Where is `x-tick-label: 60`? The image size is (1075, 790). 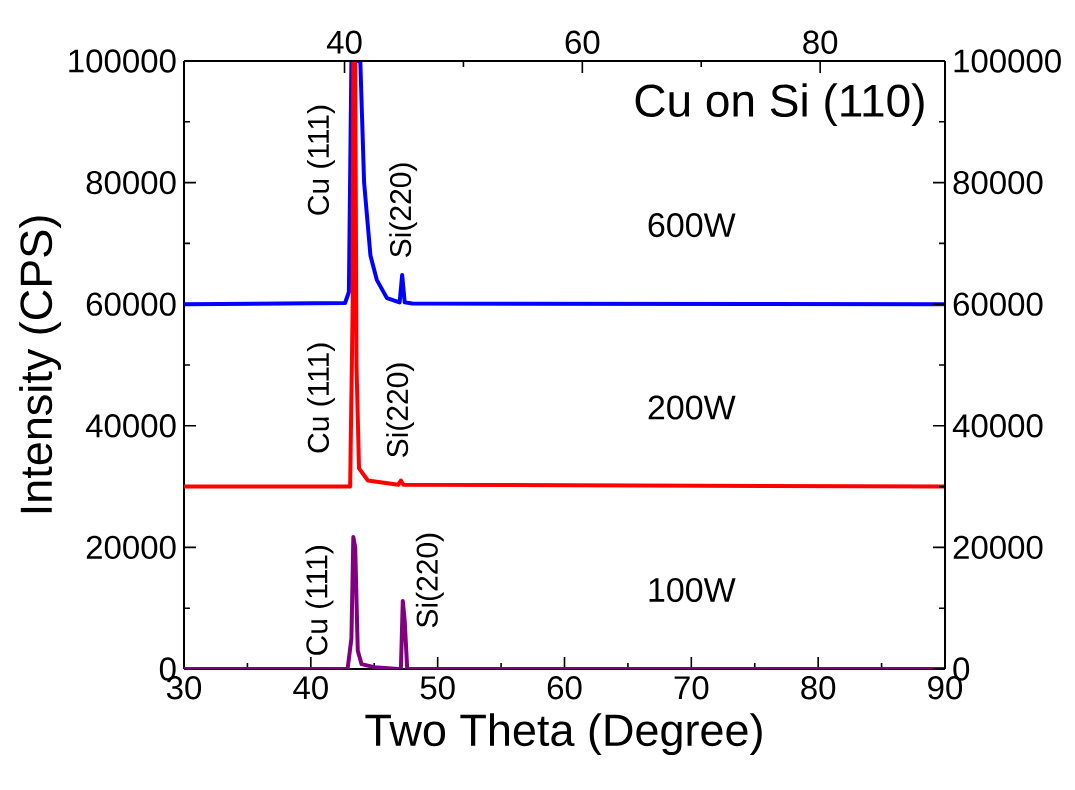
x-tick-label: 60 is located at coordinates (564, 688).